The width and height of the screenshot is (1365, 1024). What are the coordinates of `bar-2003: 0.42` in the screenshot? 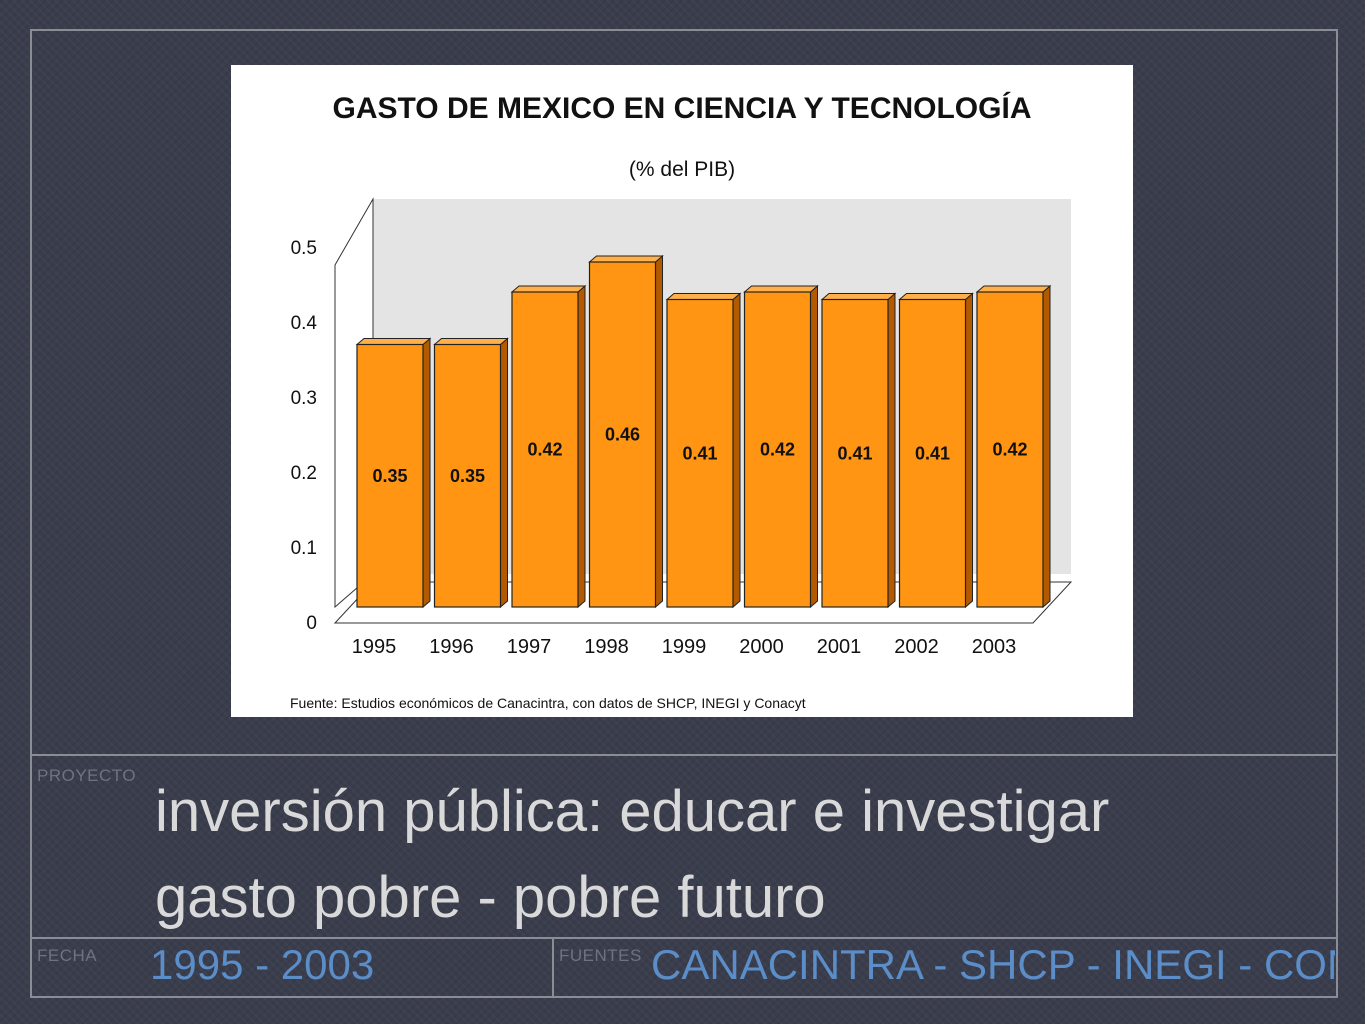 It's located at (1013, 446).